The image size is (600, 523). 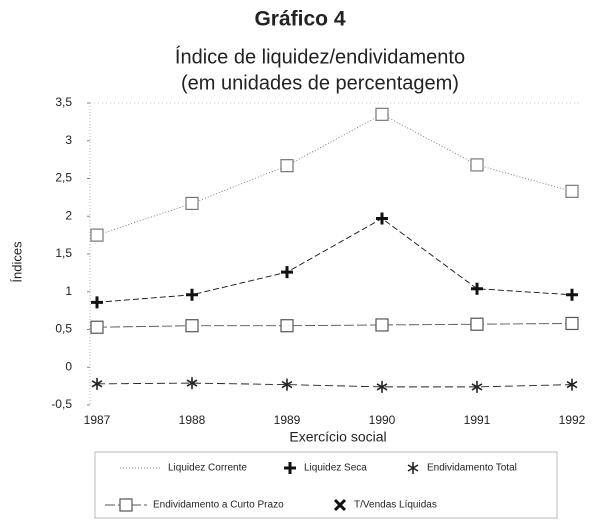 What do you see at coordinates (192, 420) in the screenshot?
I see `x-tick-label: 1988` at bounding box center [192, 420].